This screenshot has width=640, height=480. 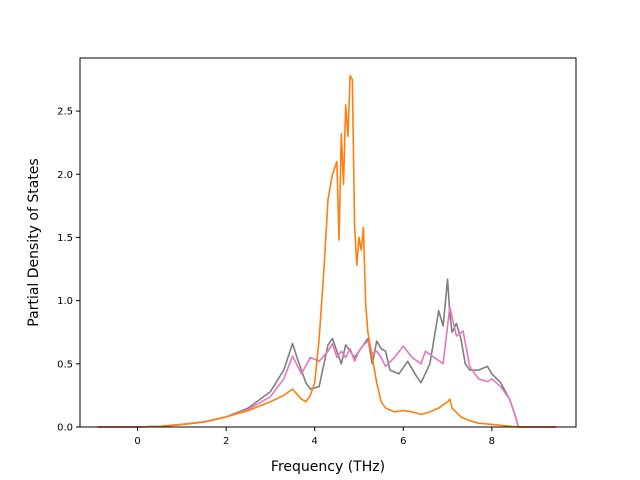 What do you see at coordinates (65, 428) in the screenshot?
I see `y-tick-label: 0.0` at bounding box center [65, 428].